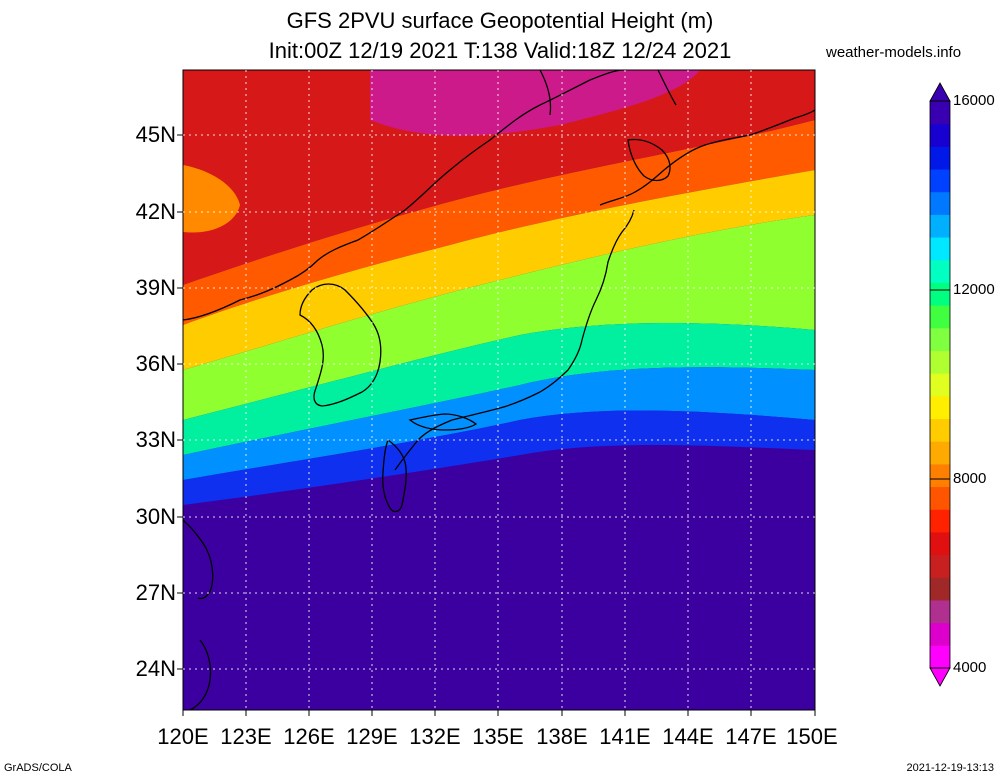  Describe the element at coordinates (950, 768) in the screenshot. I see `footer-timestamp: 2021-12-19-13:13` at that location.